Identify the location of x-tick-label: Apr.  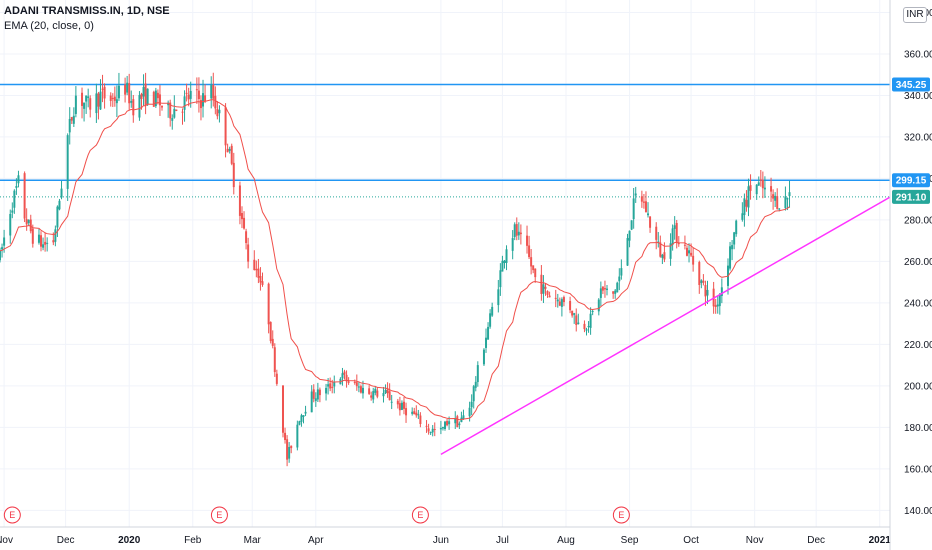
(316, 540).